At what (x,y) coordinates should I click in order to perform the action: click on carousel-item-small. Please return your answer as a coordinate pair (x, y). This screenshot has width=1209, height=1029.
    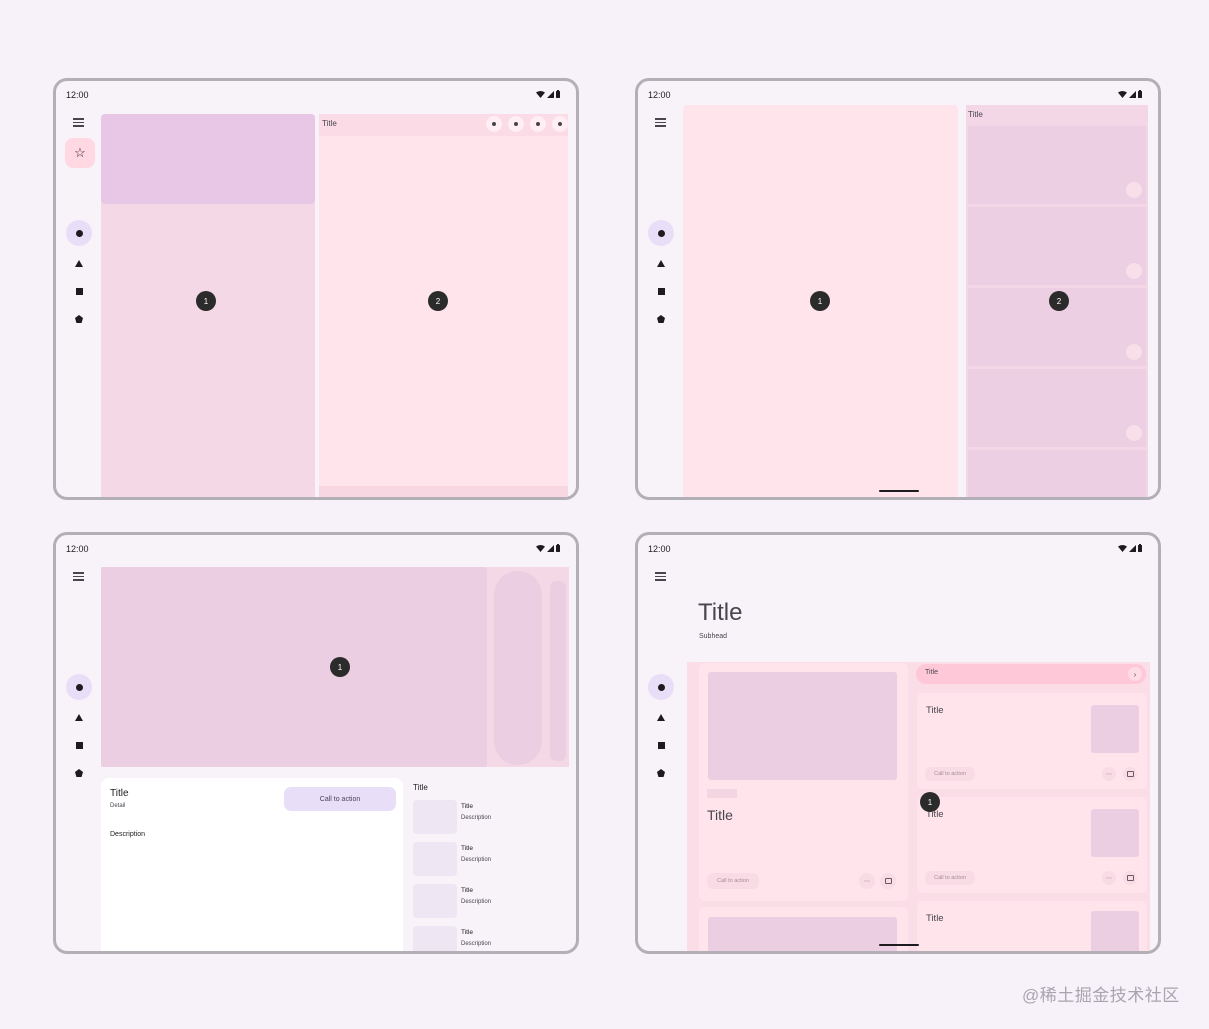
    Looking at the image, I should click on (558, 671).